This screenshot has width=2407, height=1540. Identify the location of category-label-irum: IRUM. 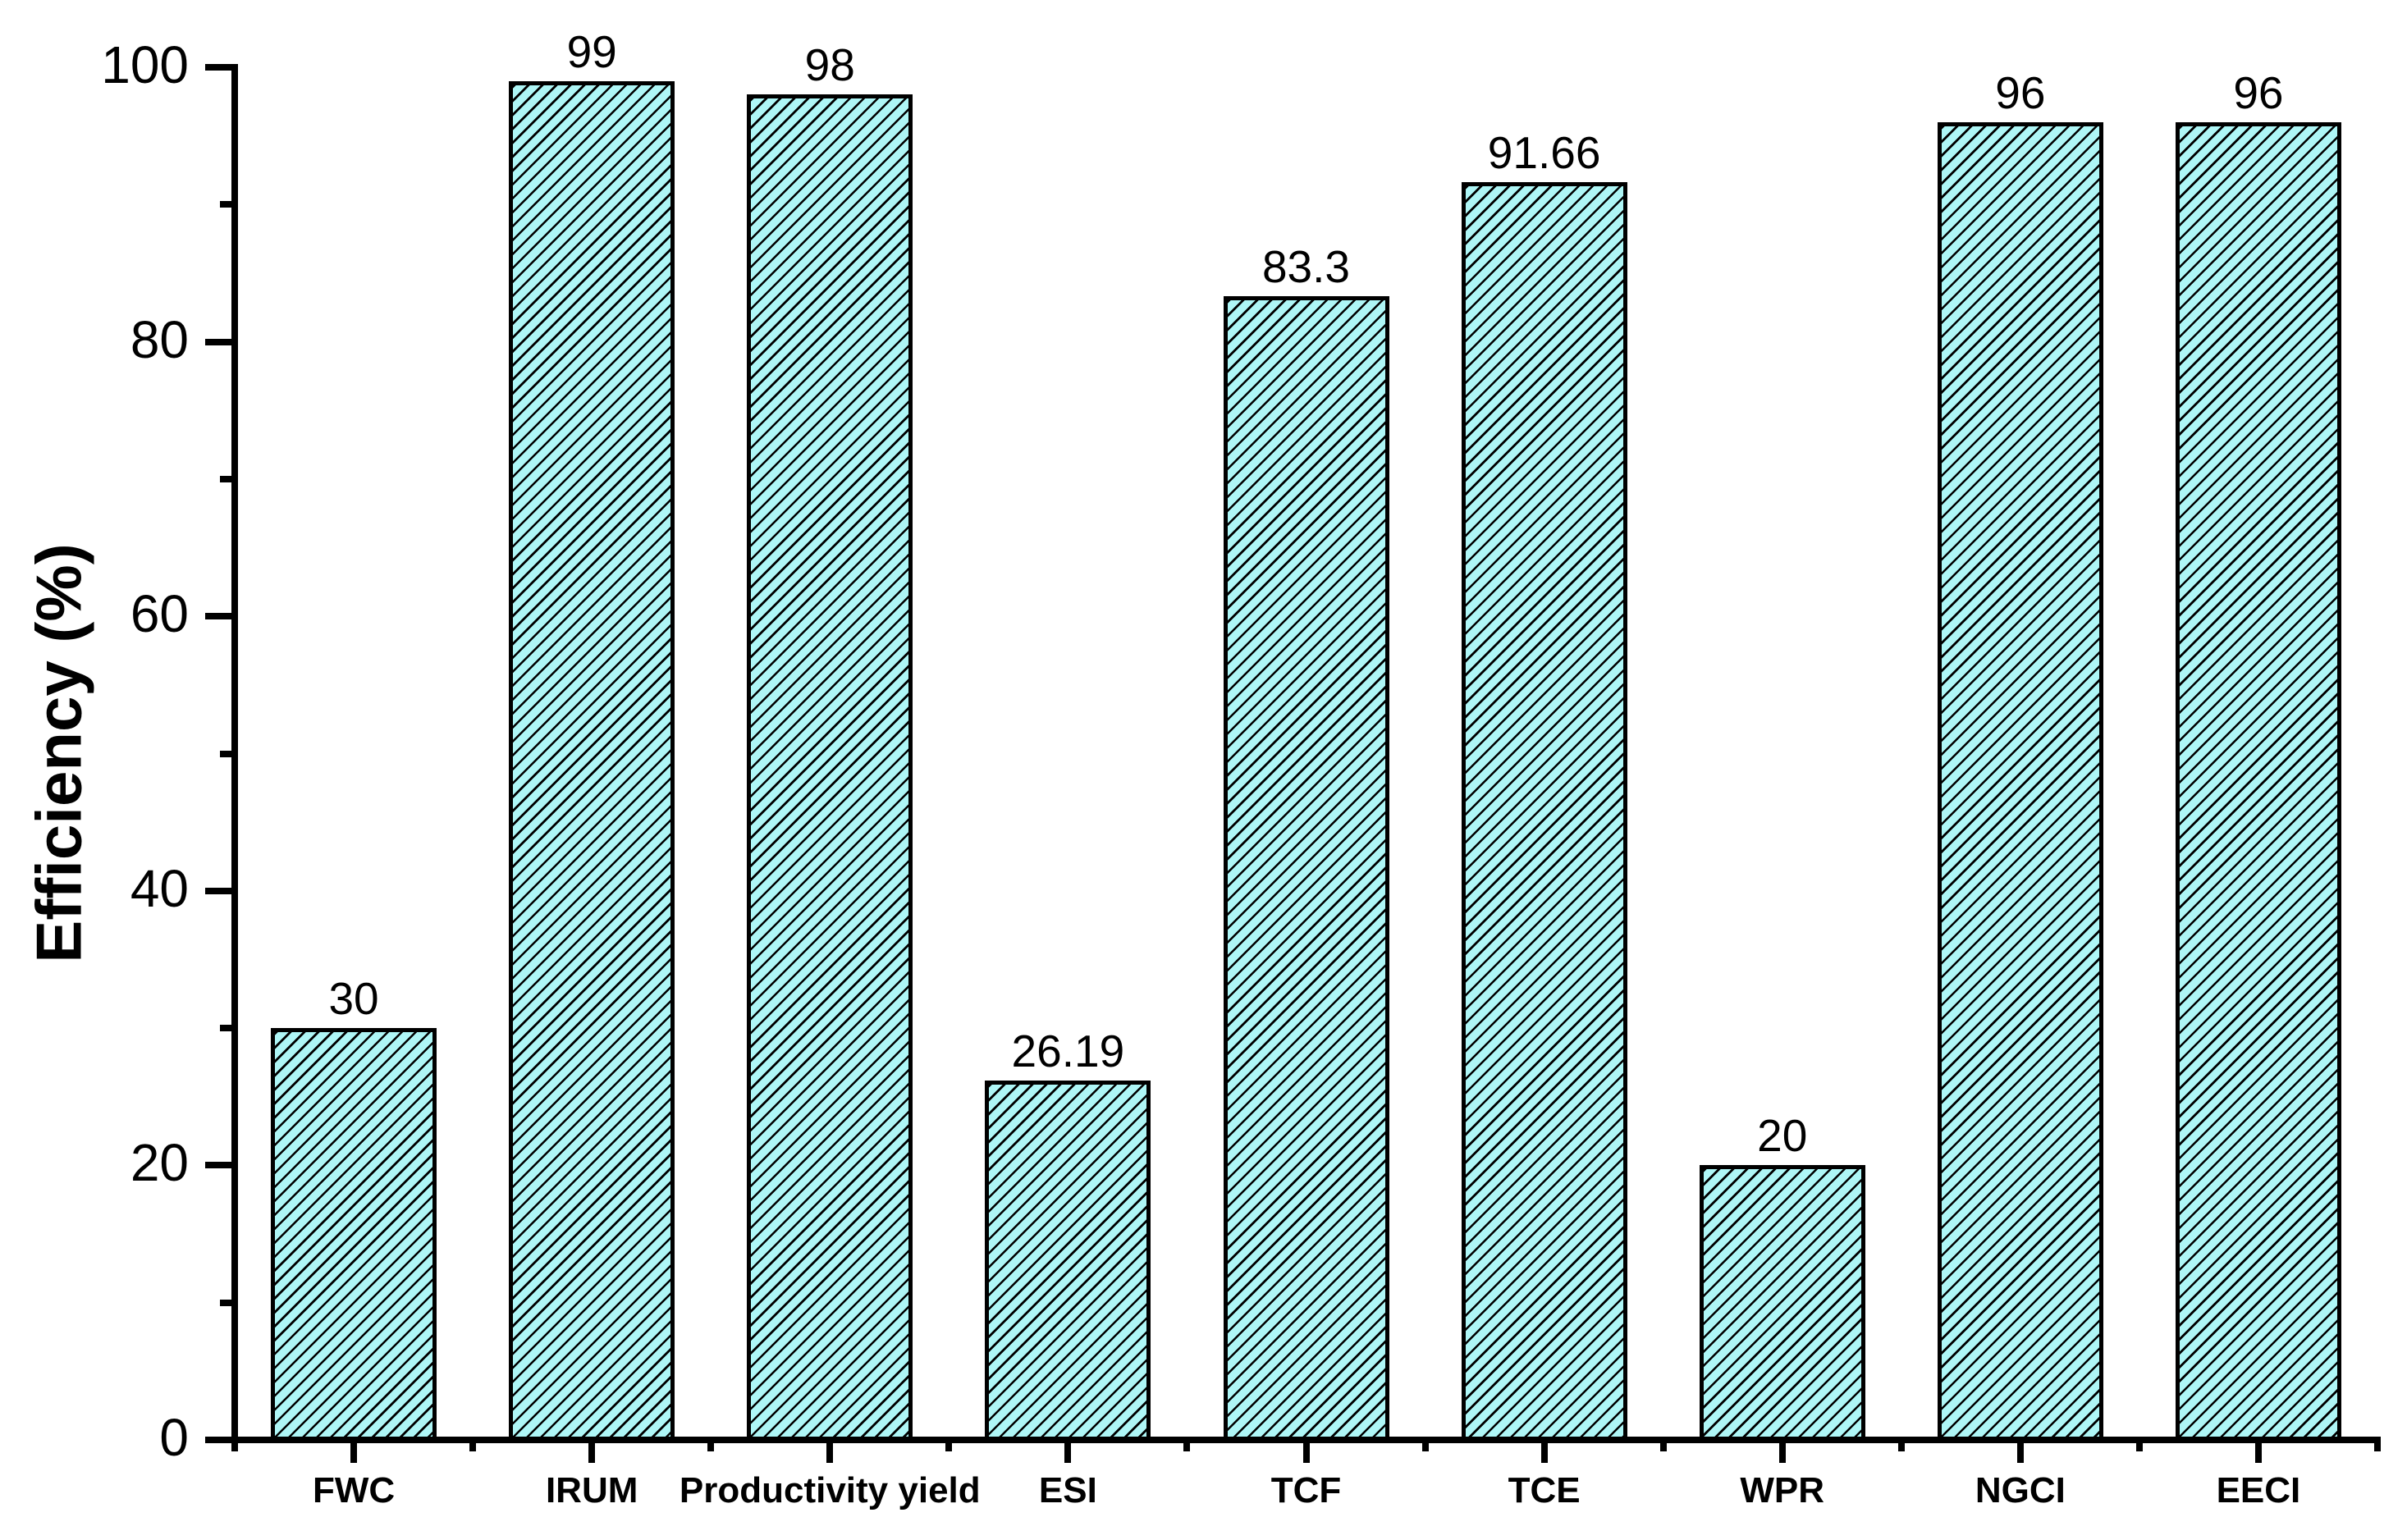
(591, 1490).